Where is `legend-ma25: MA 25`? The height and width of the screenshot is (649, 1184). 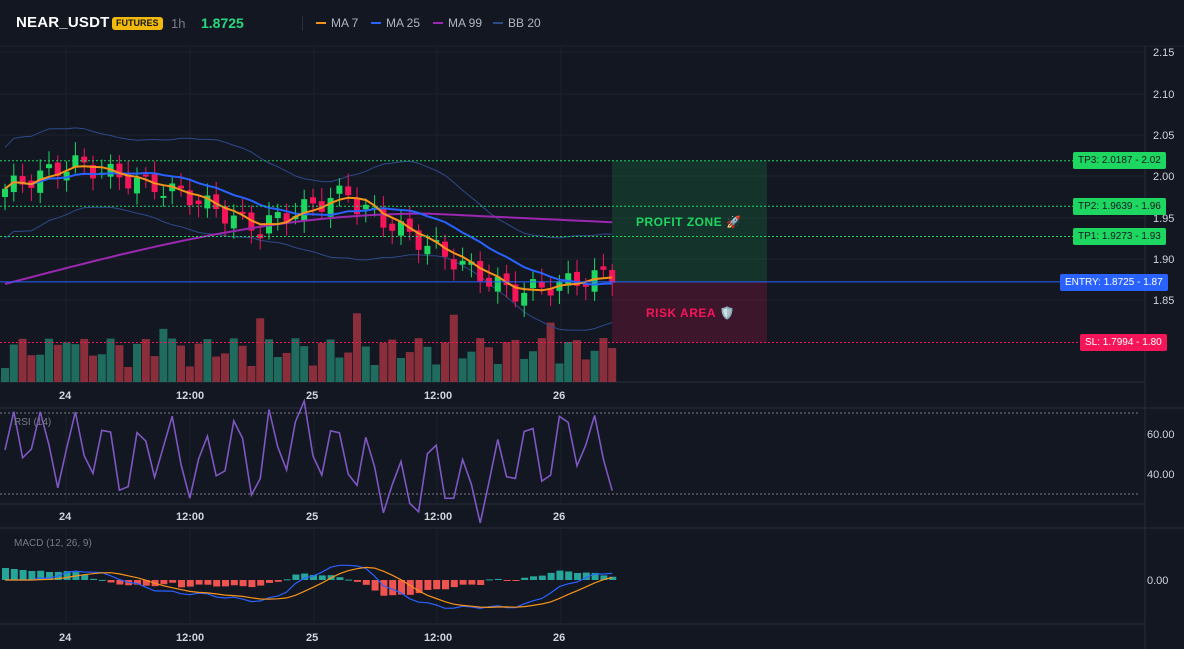
legend-ma25: MA 25 is located at coordinates (395, 23).